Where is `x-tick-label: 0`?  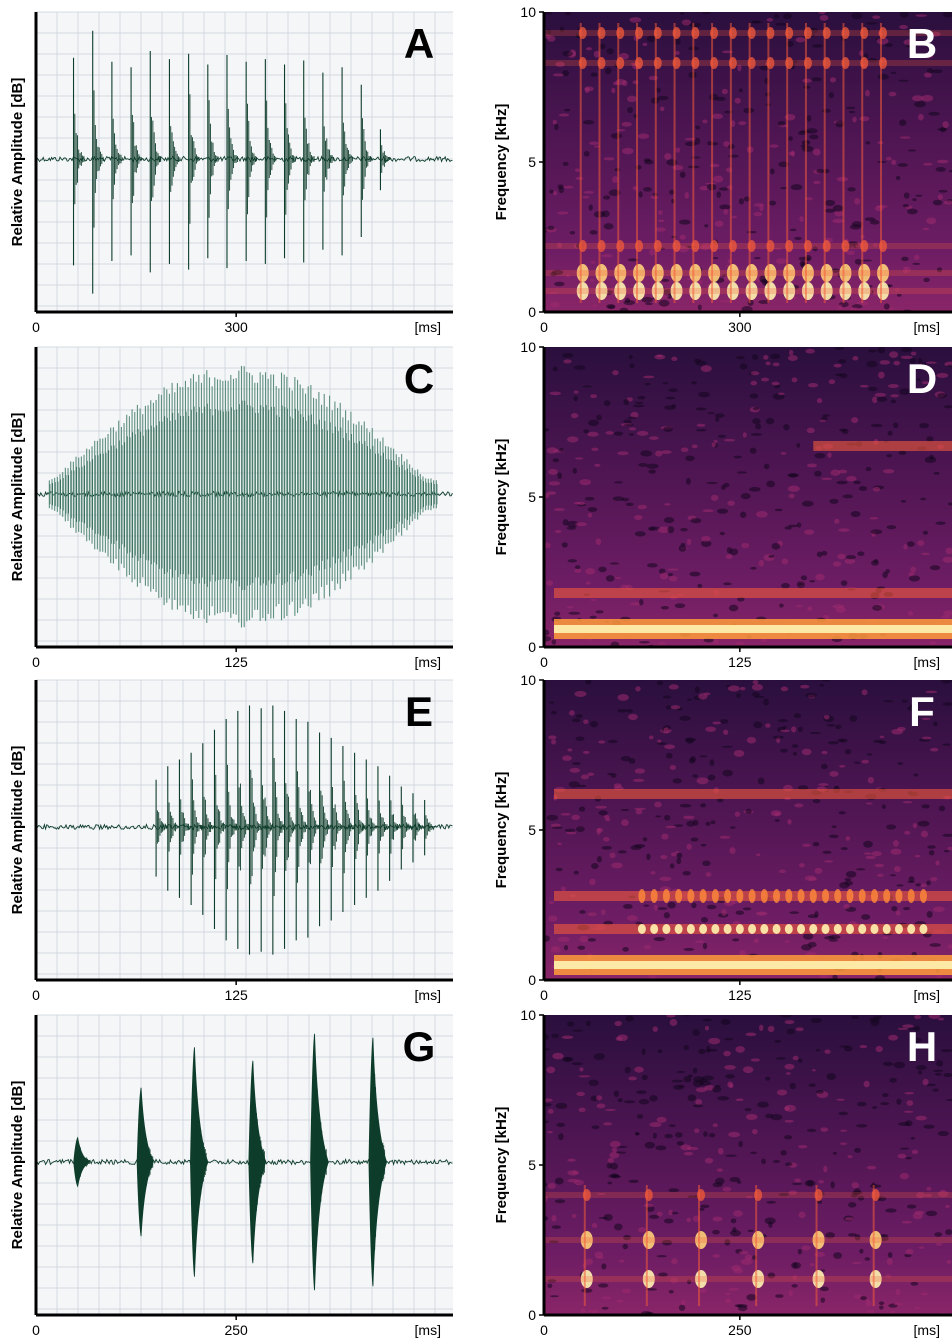
x-tick-label: 0 is located at coordinates (36, 327).